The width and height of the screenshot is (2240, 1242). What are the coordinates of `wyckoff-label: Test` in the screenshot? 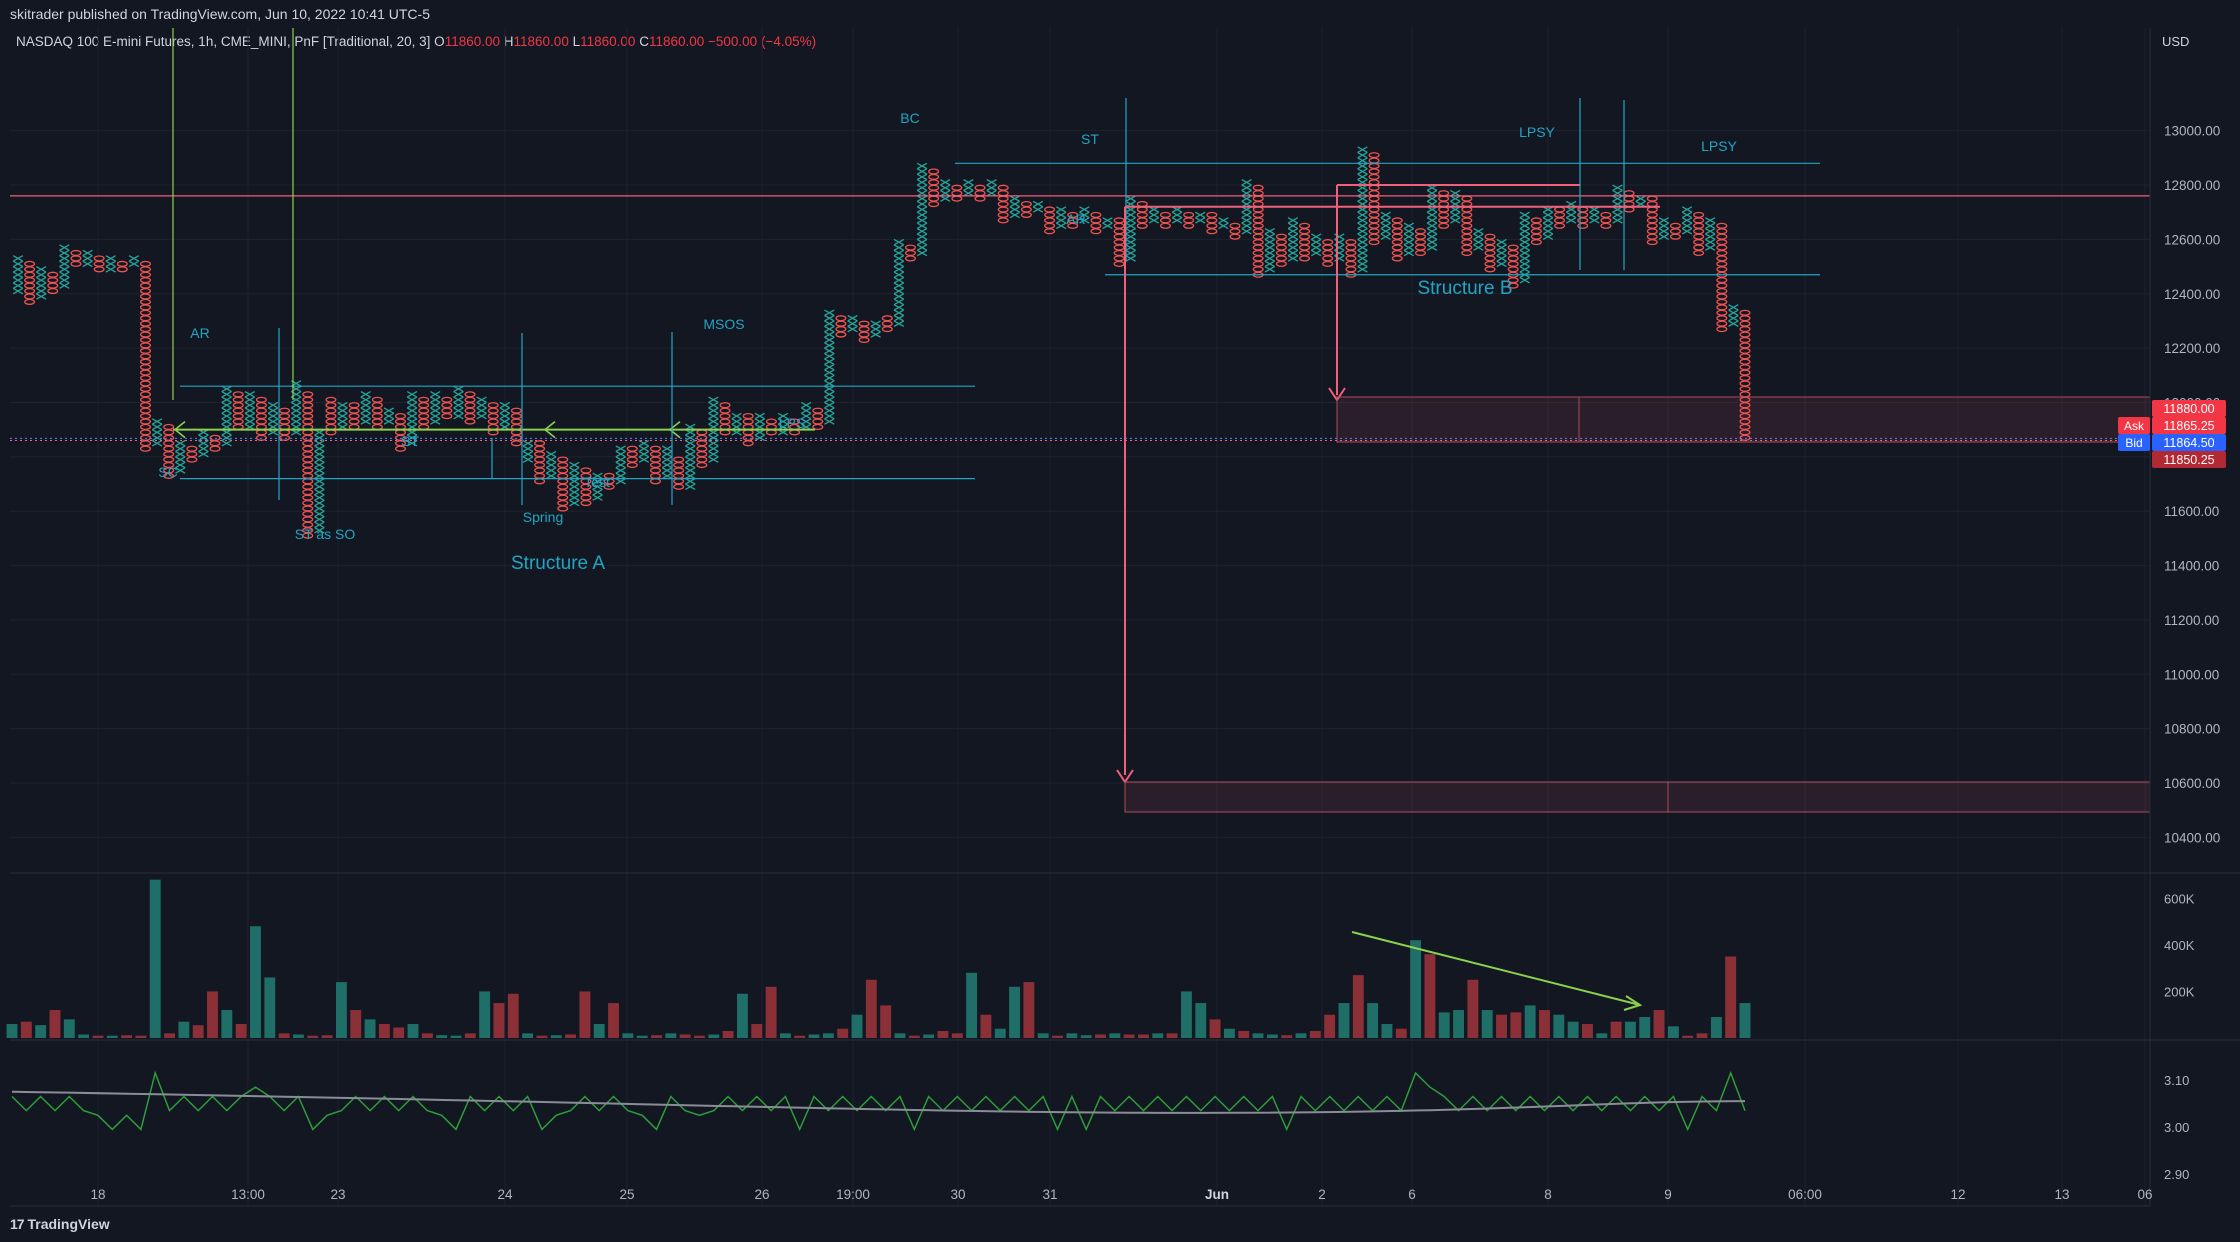 It's located at (597, 482).